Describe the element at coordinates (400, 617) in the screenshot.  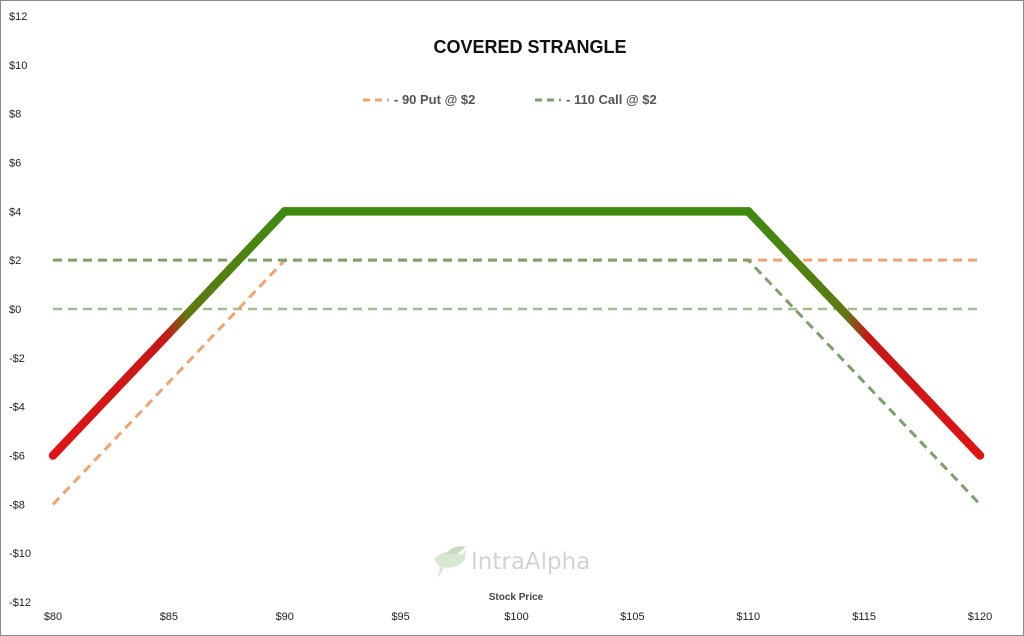
I see `x-tick-label: $95` at that location.